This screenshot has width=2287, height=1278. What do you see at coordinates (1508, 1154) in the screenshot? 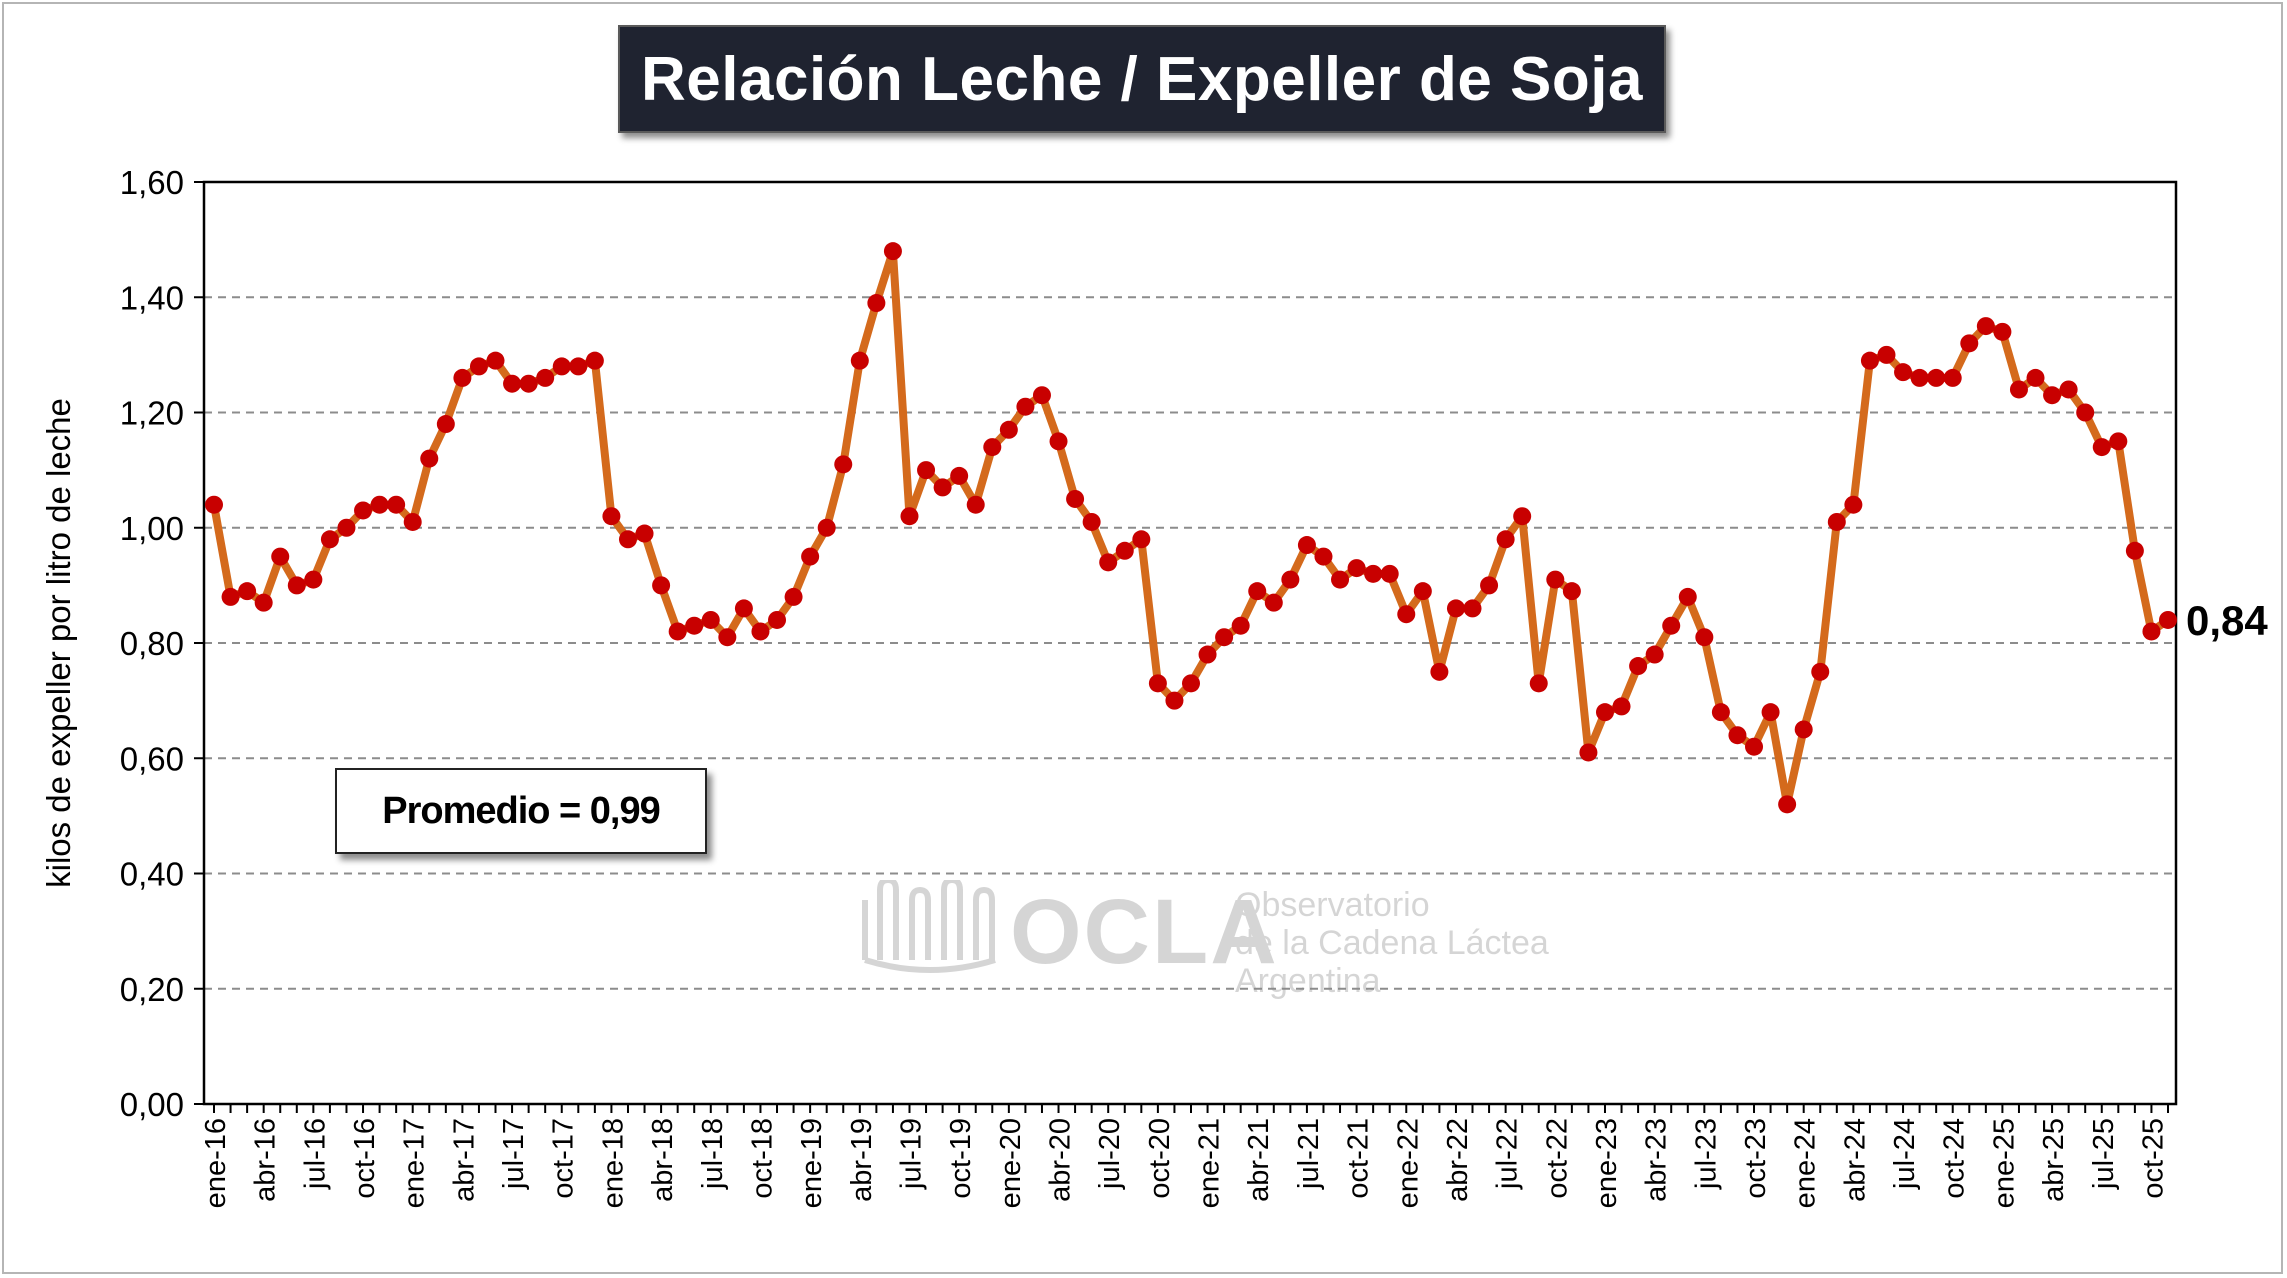
I see `x-tick-label: jul-22` at bounding box center [1508, 1154].